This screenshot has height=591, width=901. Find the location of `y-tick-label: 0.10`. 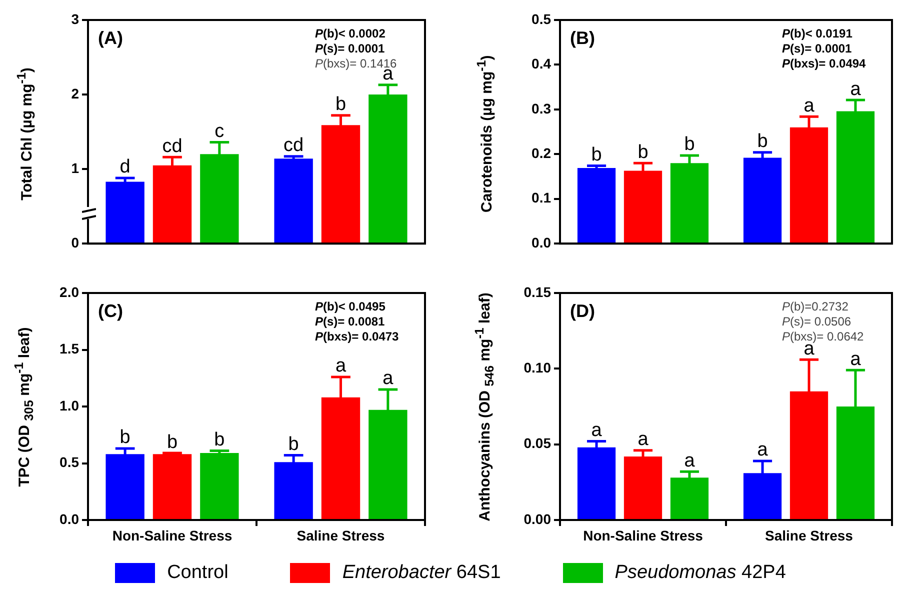

y-tick-label: 0.10 is located at coordinates (538, 368).